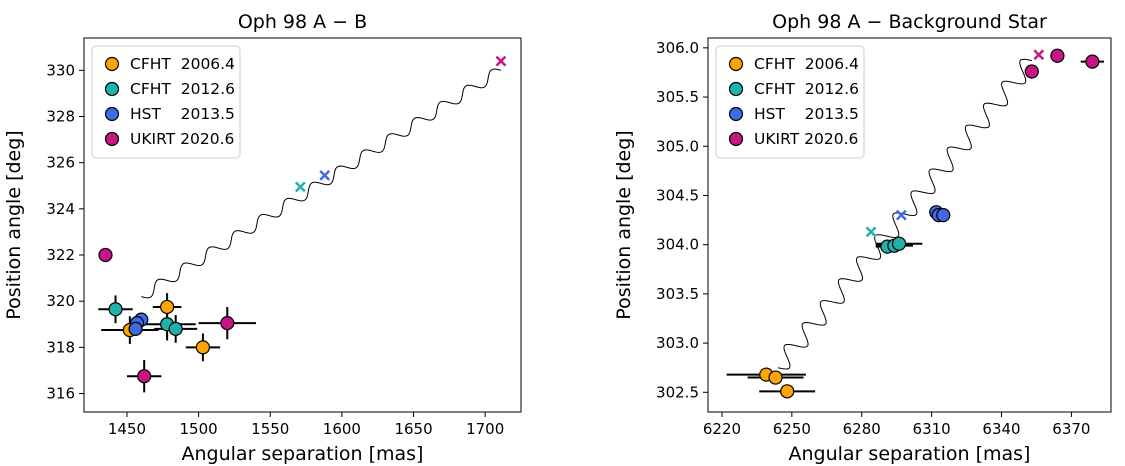 The image size is (1125, 466). What do you see at coordinates (792, 429) in the screenshot?
I see `x-tick-label: 6250` at bounding box center [792, 429].